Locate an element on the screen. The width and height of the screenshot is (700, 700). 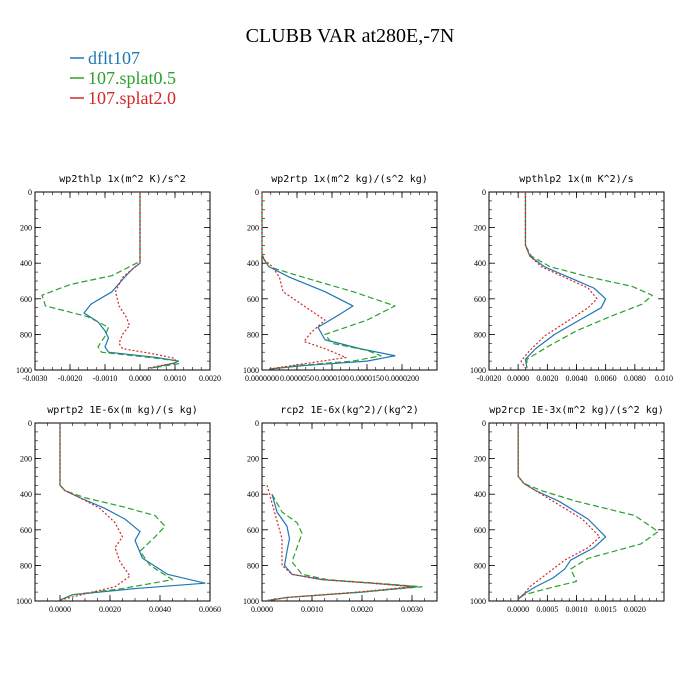
subplot-title: wprtp2 1E-6x(m kg)/(s kg) is located at coordinates (122, 410).